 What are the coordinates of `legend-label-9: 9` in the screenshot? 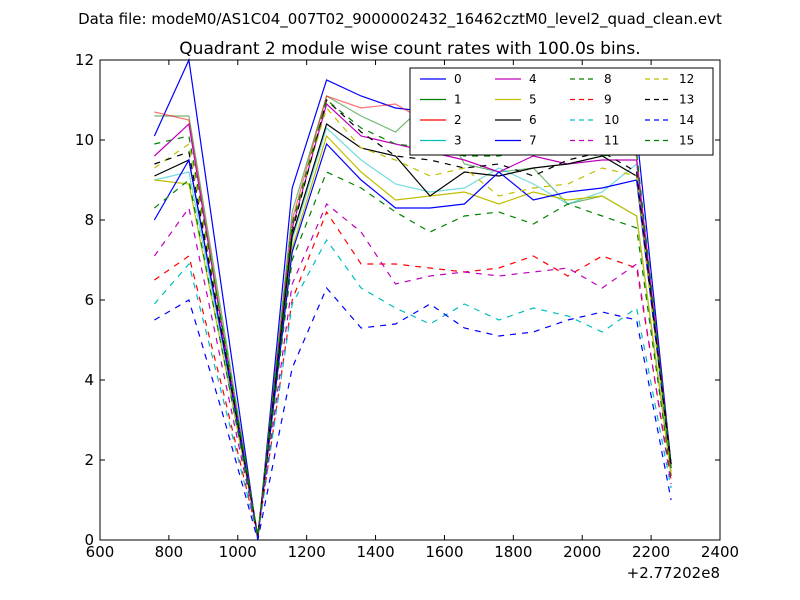 It's located at (608, 100).